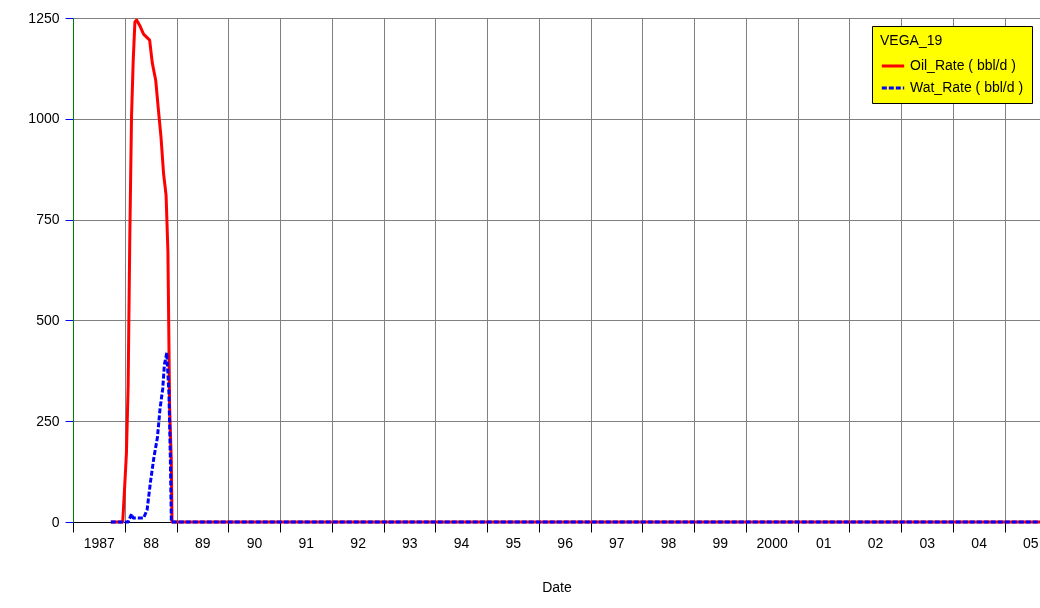  I want to click on x-tick-label: 89, so click(203, 542).